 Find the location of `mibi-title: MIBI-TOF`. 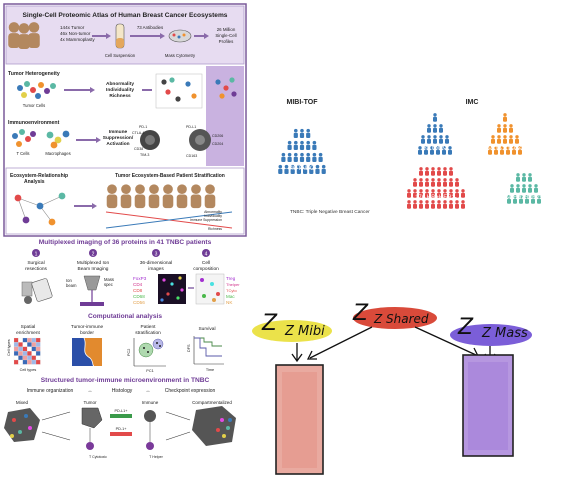

mibi-title: MIBI-TOF is located at coordinates (303, 102).